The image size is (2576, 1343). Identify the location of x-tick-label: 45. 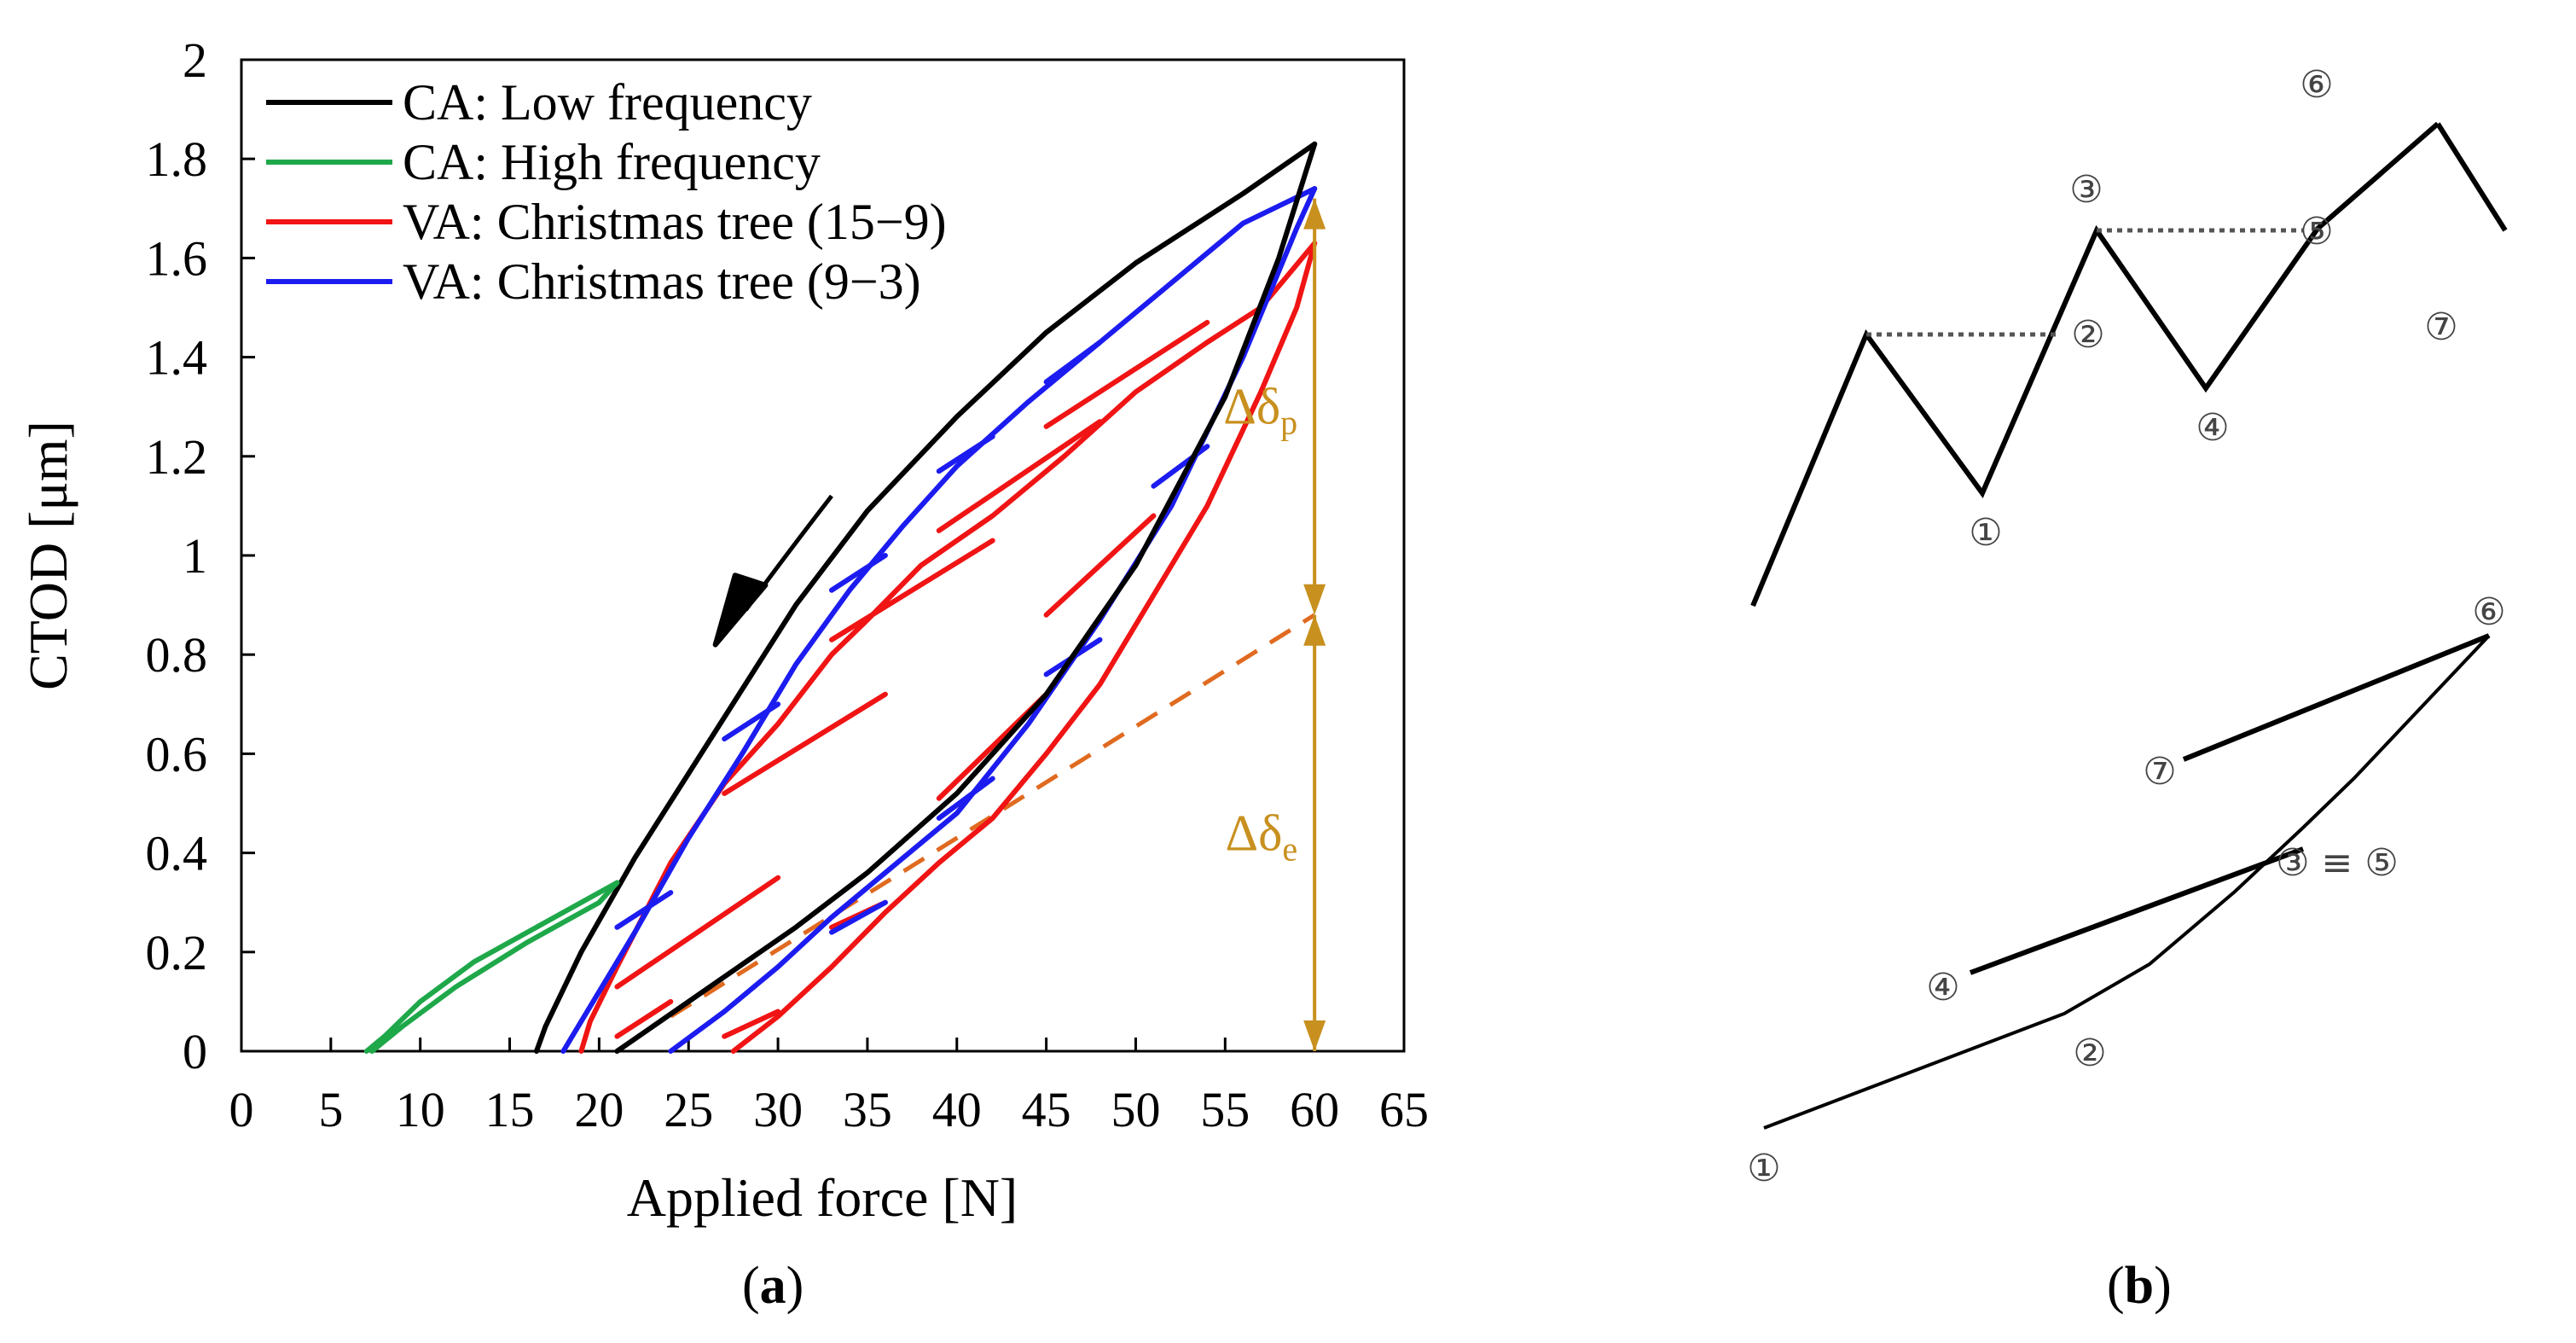
(1046, 1109).